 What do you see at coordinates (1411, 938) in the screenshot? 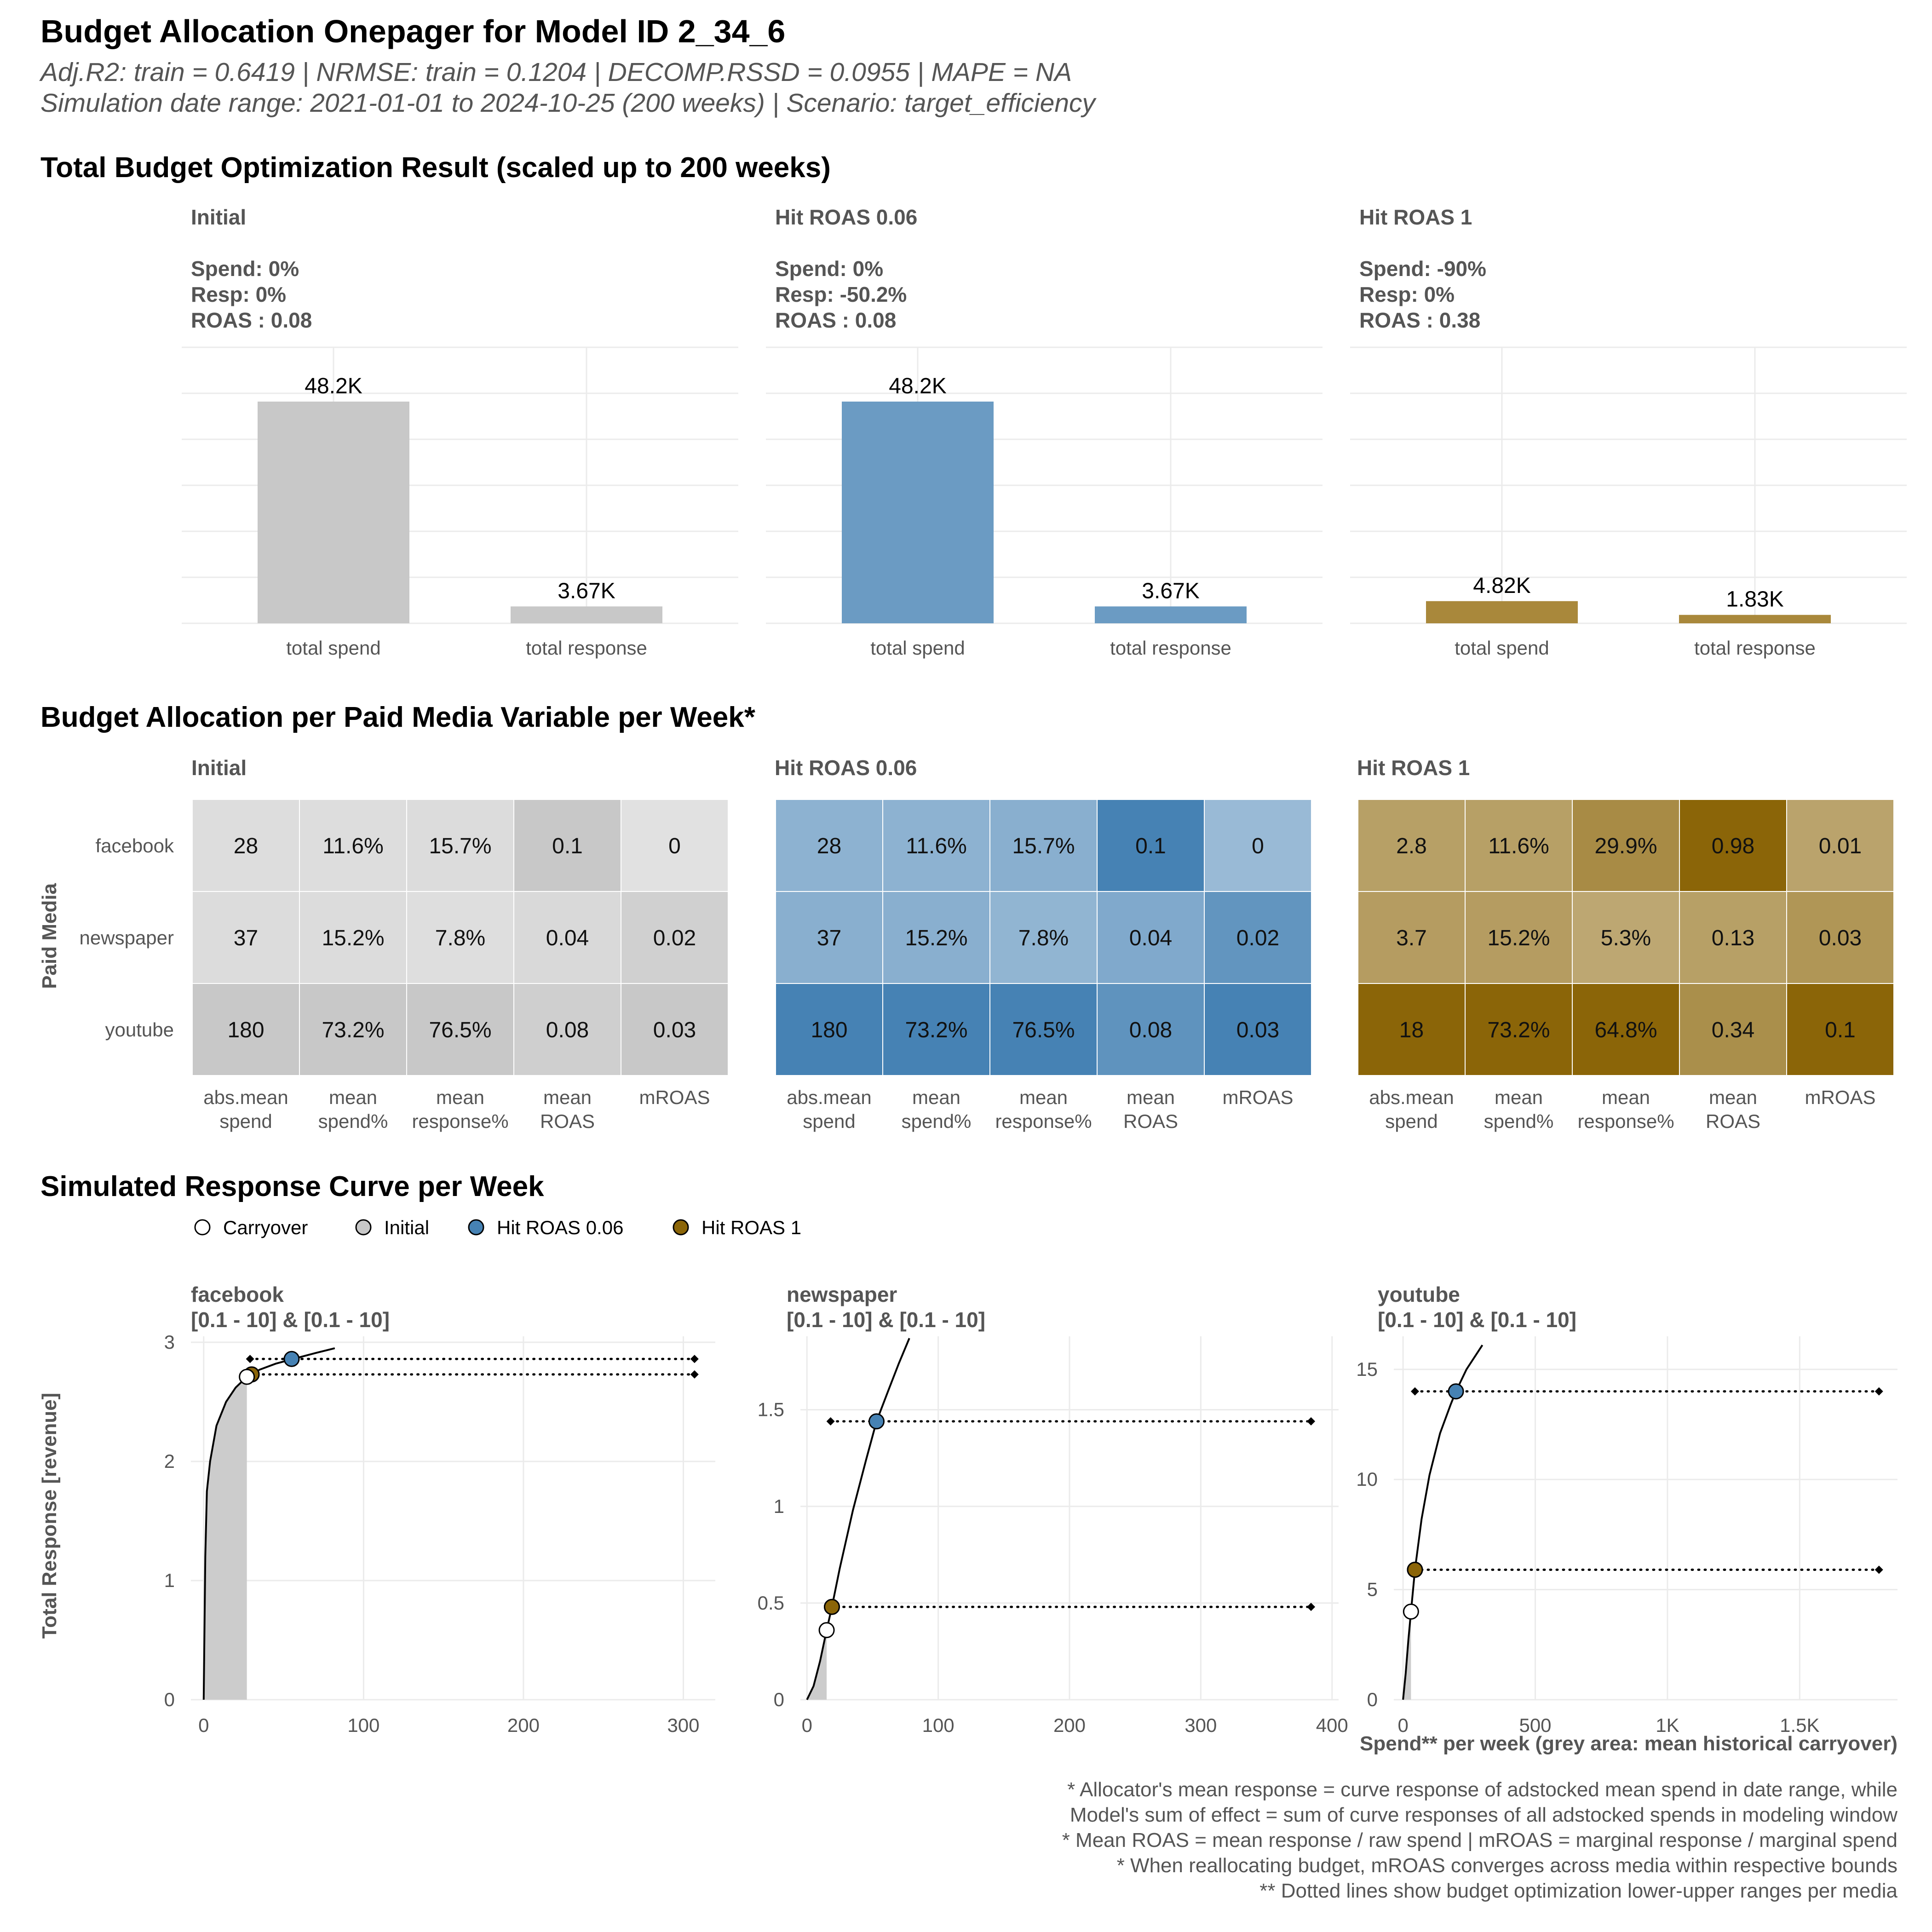
I see `heatmap-cell-value: 3.7` at bounding box center [1411, 938].